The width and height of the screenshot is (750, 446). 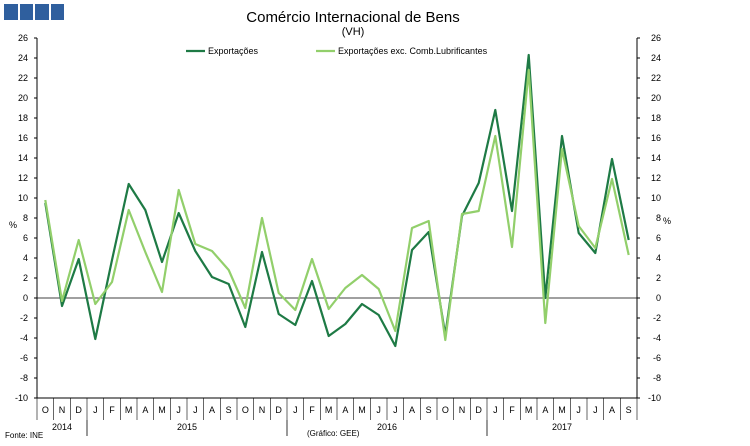 What do you see at coordinates (656, 178) in the screenshot?
I see `y-tick-right-label: 12` at bounding box center [656, 178].